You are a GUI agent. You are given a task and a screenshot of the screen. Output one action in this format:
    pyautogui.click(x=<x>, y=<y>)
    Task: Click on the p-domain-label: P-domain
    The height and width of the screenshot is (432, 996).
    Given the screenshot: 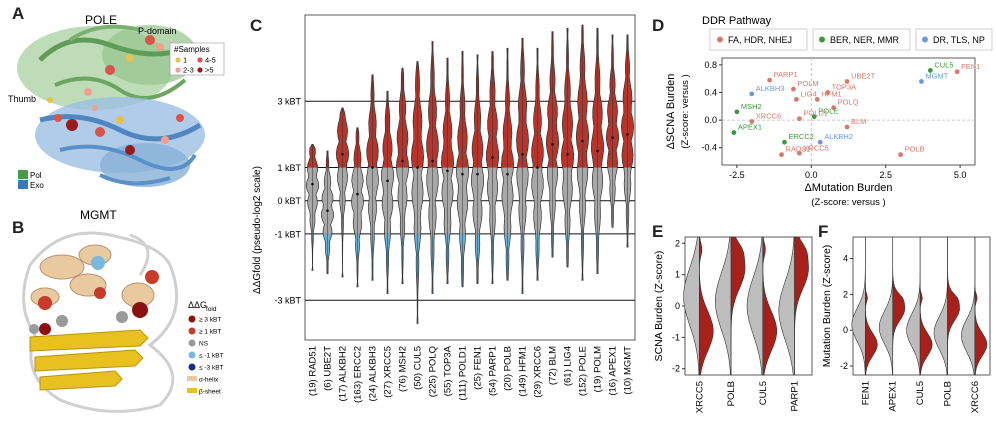 What is the action you would take?
    pyautogui.click(x=157, y=31)
    